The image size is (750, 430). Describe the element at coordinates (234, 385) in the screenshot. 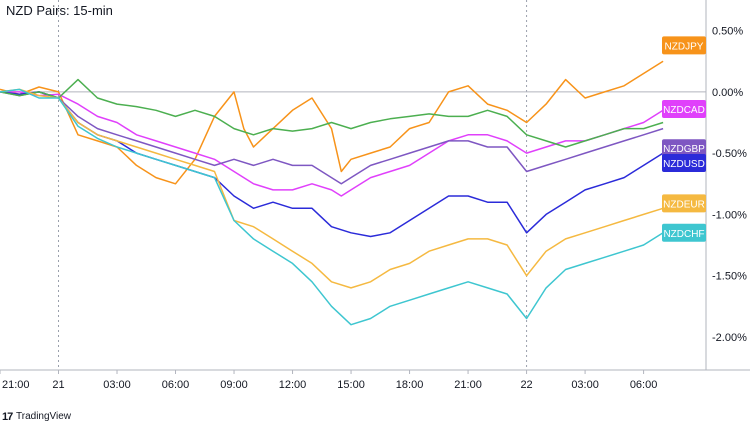

I see `x-tick-label-4: 09:00` at that location.